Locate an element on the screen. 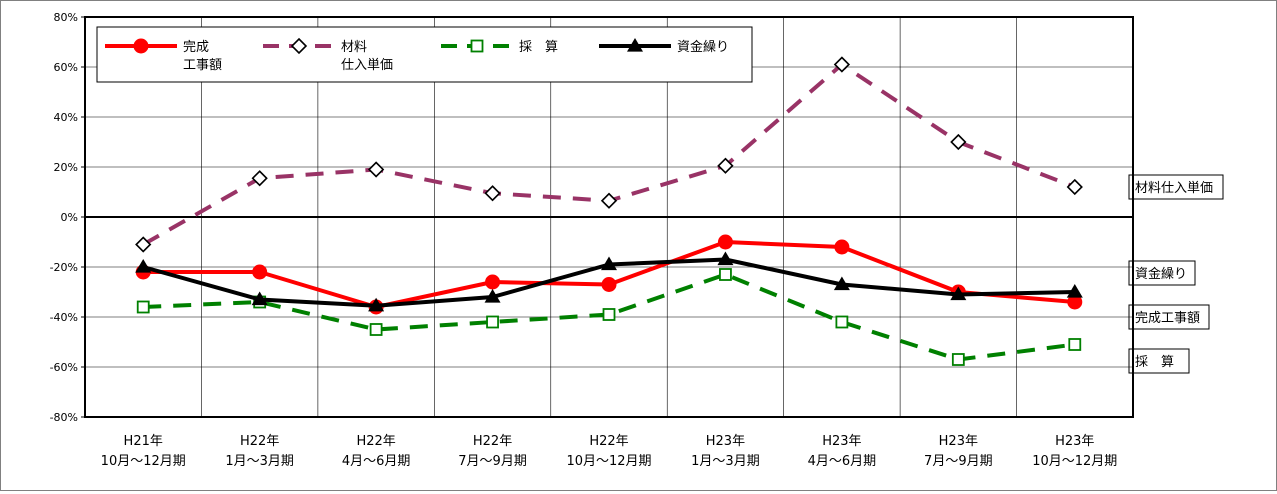 Image resolution: width=1277 pixels, height=494 pixels. end-label-text: 資金繰り is located at coordinates (1161, 274).